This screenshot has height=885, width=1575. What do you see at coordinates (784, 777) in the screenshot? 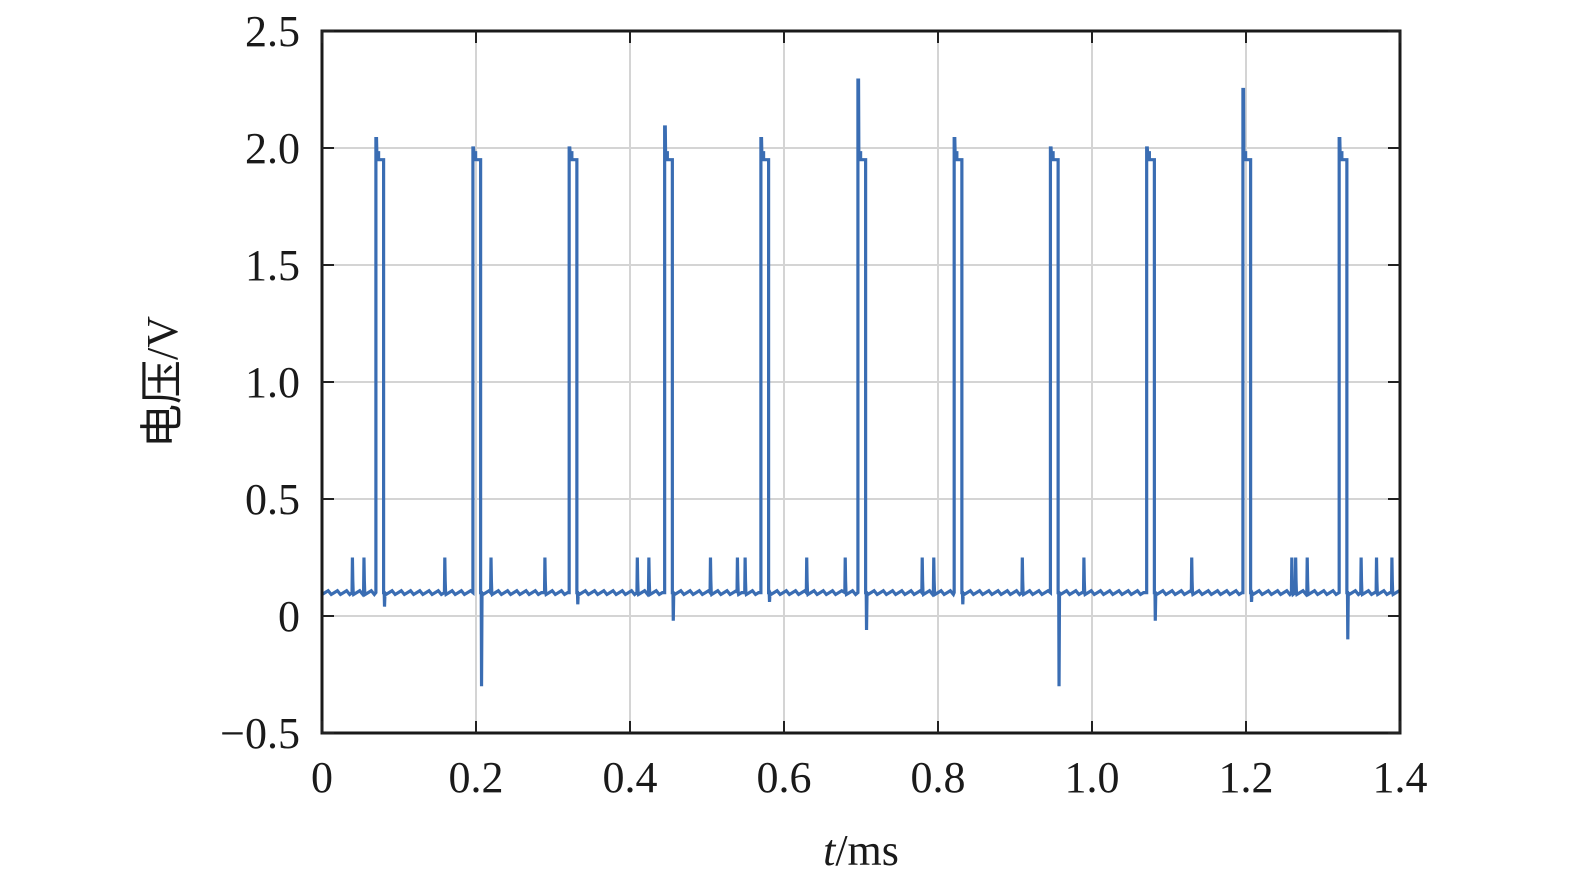
I see `x-tick-label: 0.6` at bounding box center [784, 777].